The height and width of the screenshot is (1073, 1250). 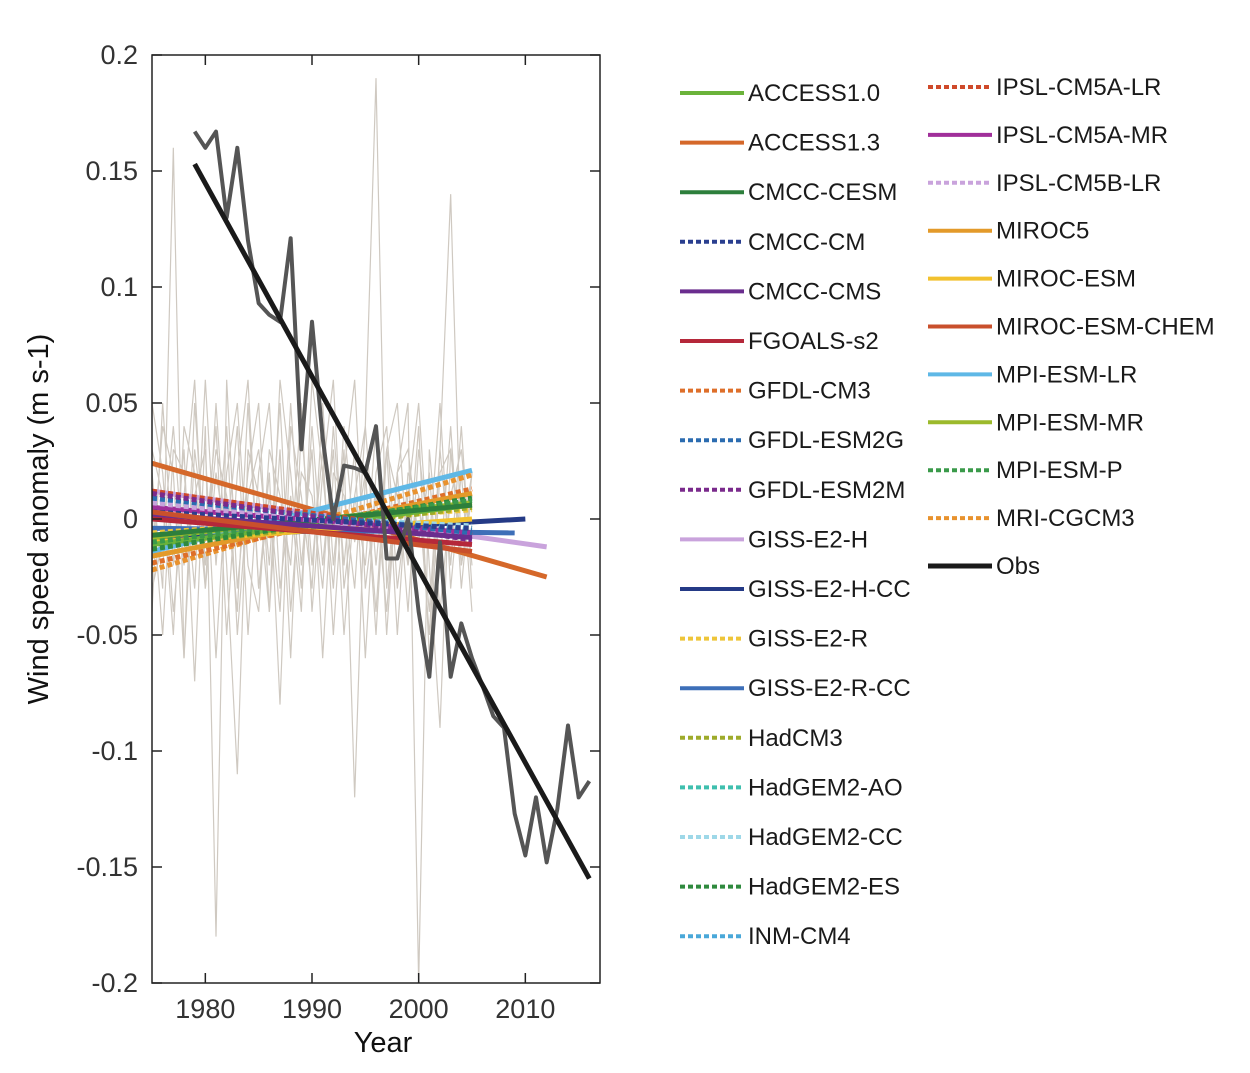 What do you see at coordinates (383, 1043) in the screenshot?
I see `x-axis-title: Year` at bounding box center [383, 1043].